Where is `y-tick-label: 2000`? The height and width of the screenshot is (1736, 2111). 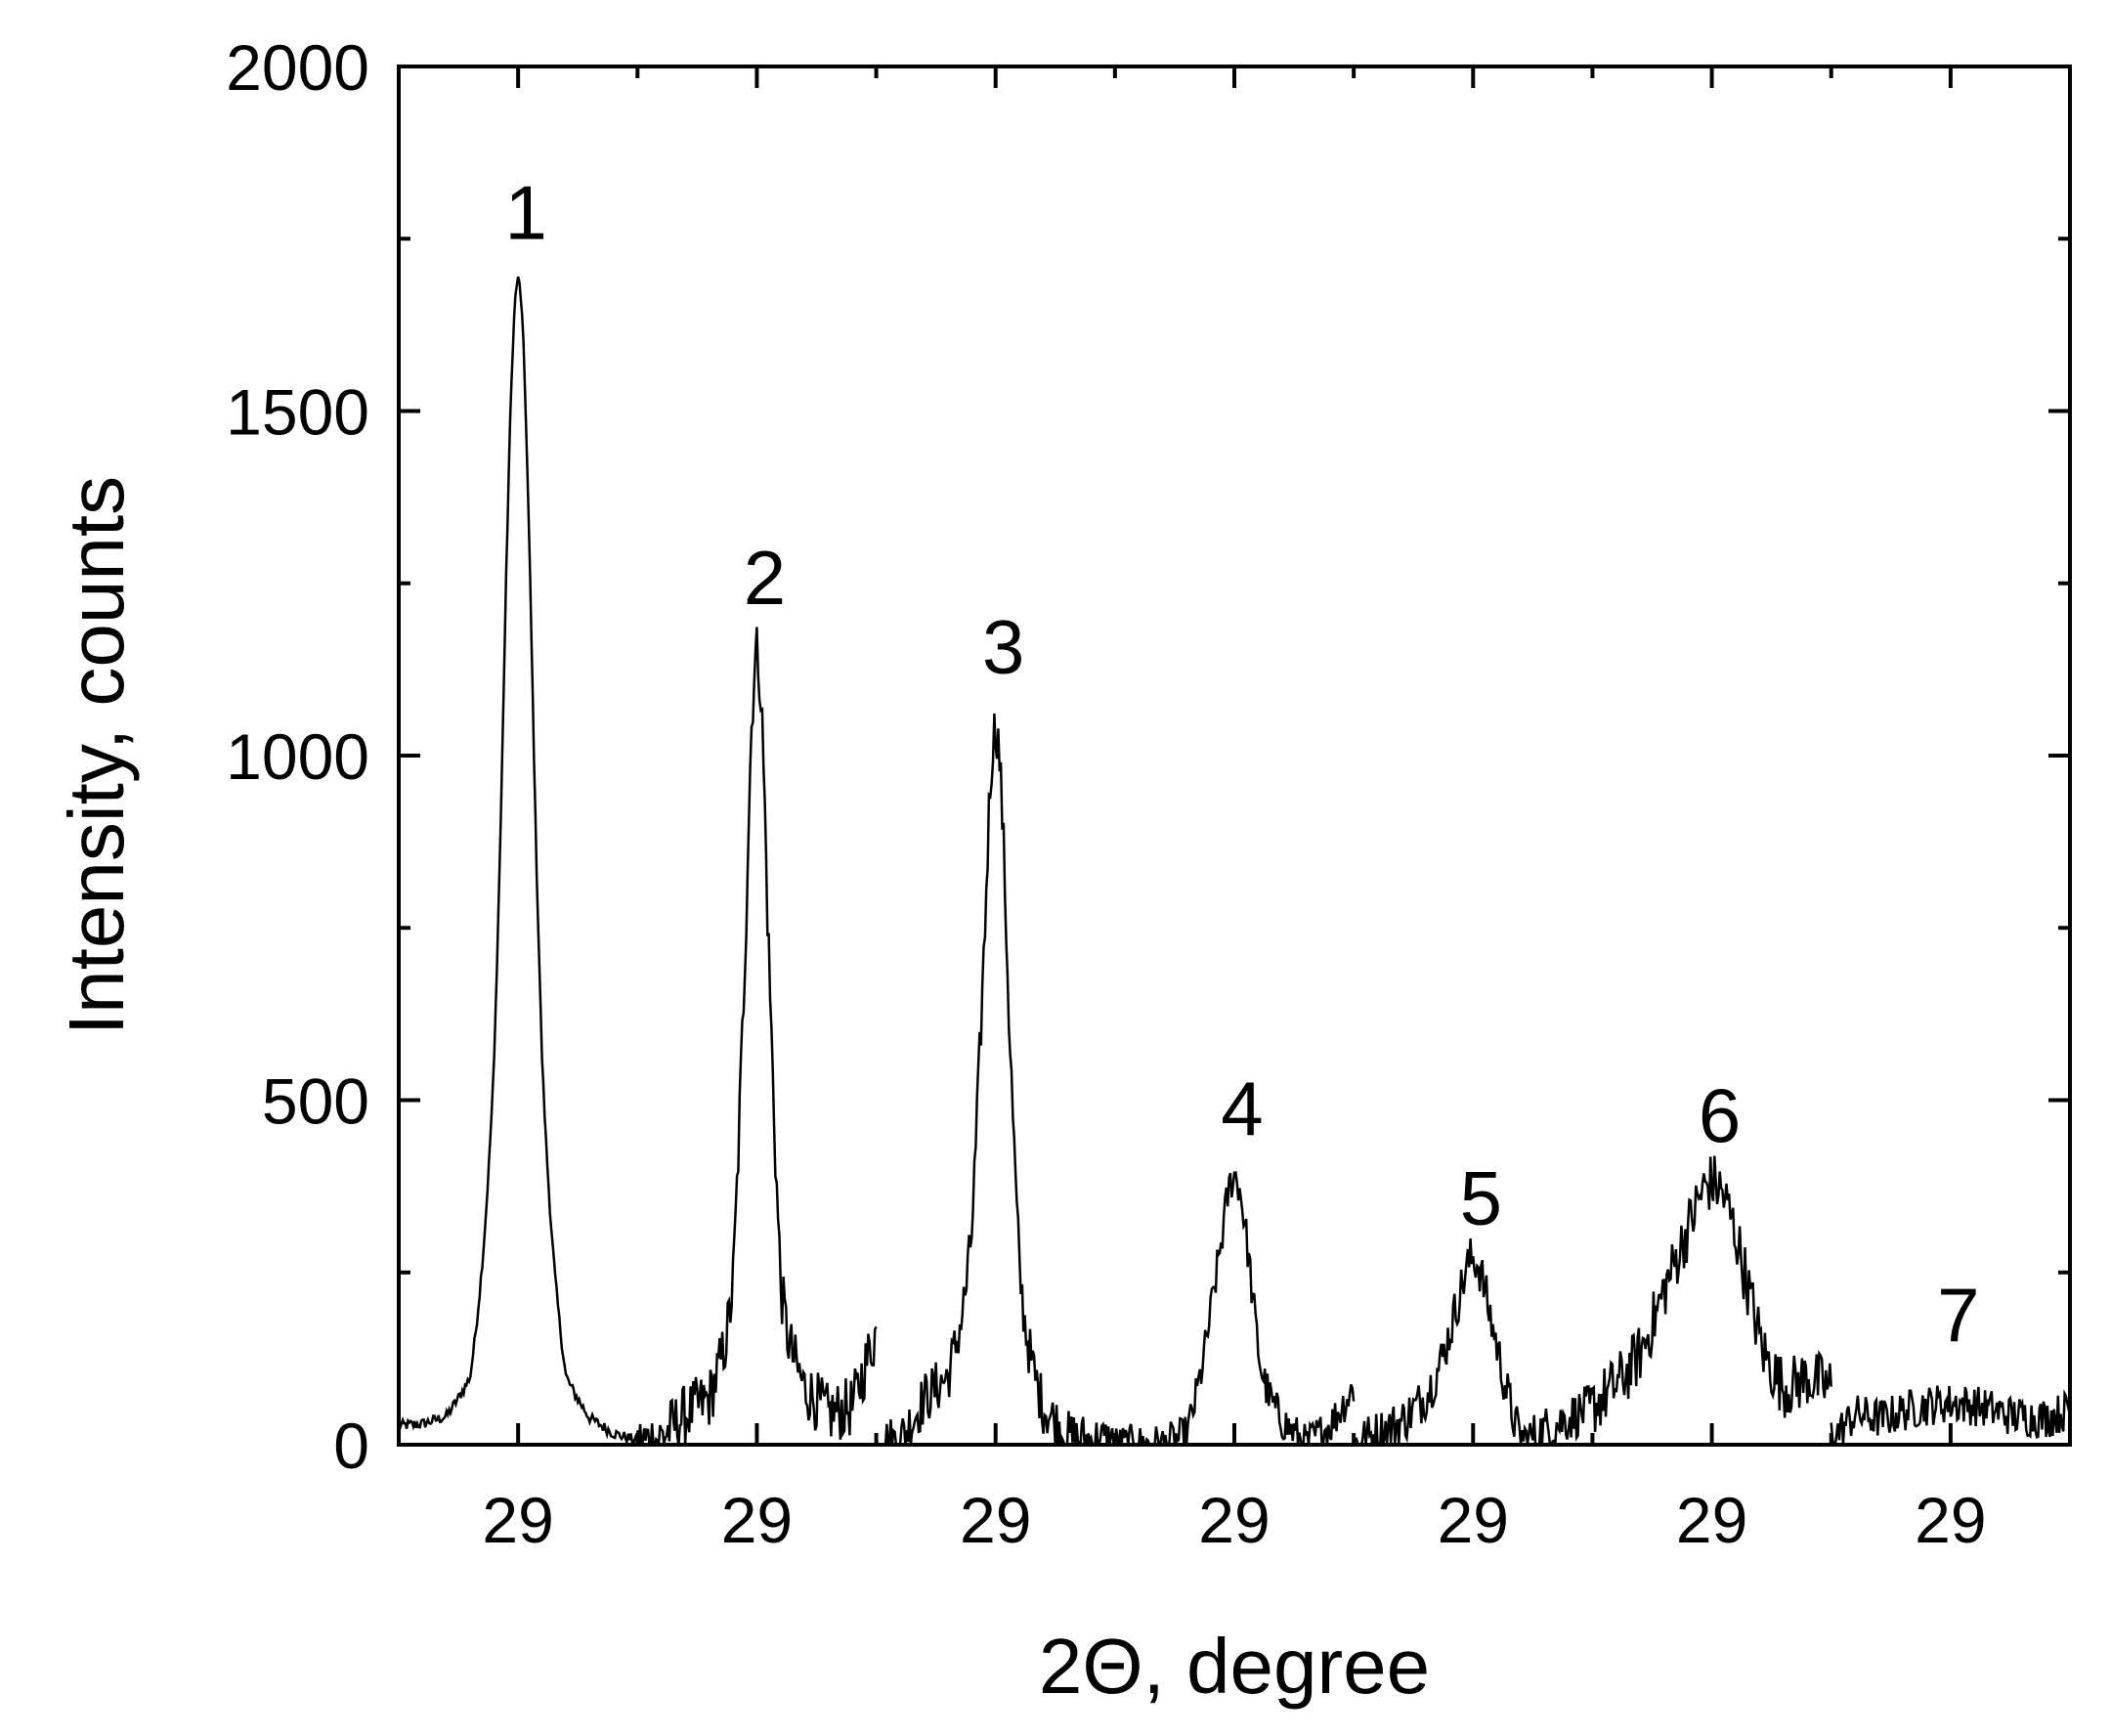
y-tick-label: 2000 is located at coordinates (298, 67).